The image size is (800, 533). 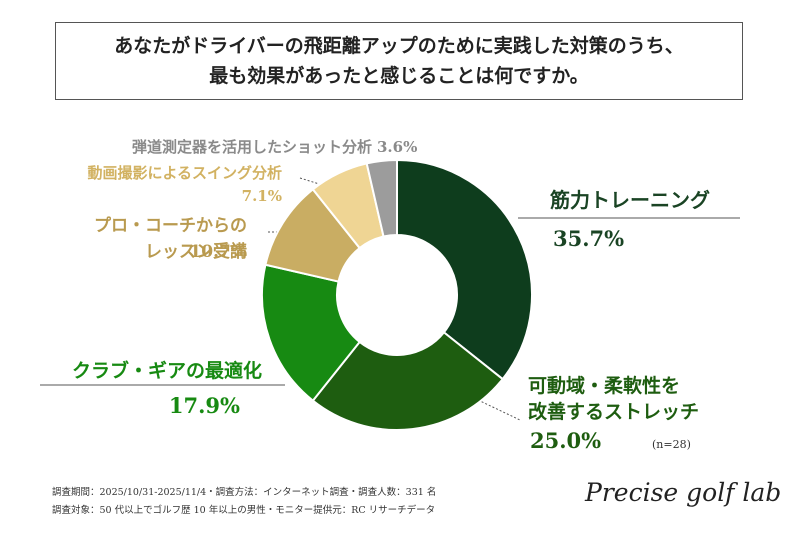 I want to click on value-label: 25.0%, so click(x=566, y=440).